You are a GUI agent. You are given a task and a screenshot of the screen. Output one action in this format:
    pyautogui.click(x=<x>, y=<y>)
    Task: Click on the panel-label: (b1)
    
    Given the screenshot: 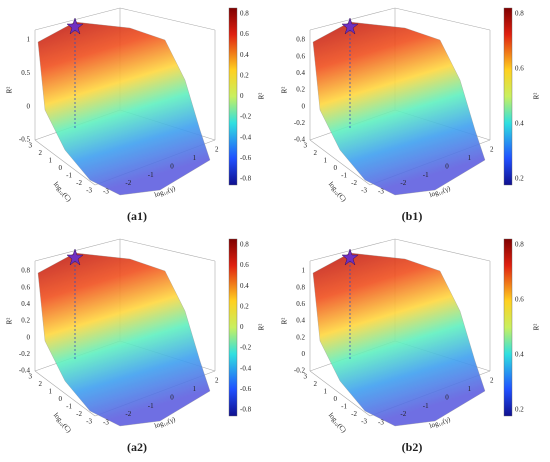 What is the action you would take?
    pyautogui.click(x=412, y=216)
    